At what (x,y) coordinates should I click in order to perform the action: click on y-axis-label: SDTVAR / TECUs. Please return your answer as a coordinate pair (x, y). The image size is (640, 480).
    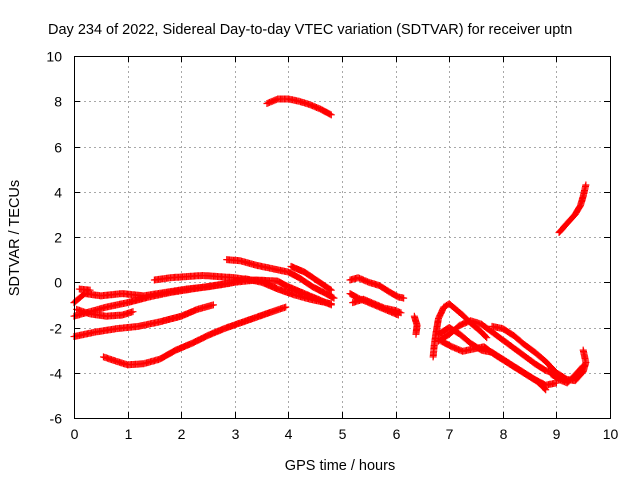
    Looking at the image, I should click on (15, 238).